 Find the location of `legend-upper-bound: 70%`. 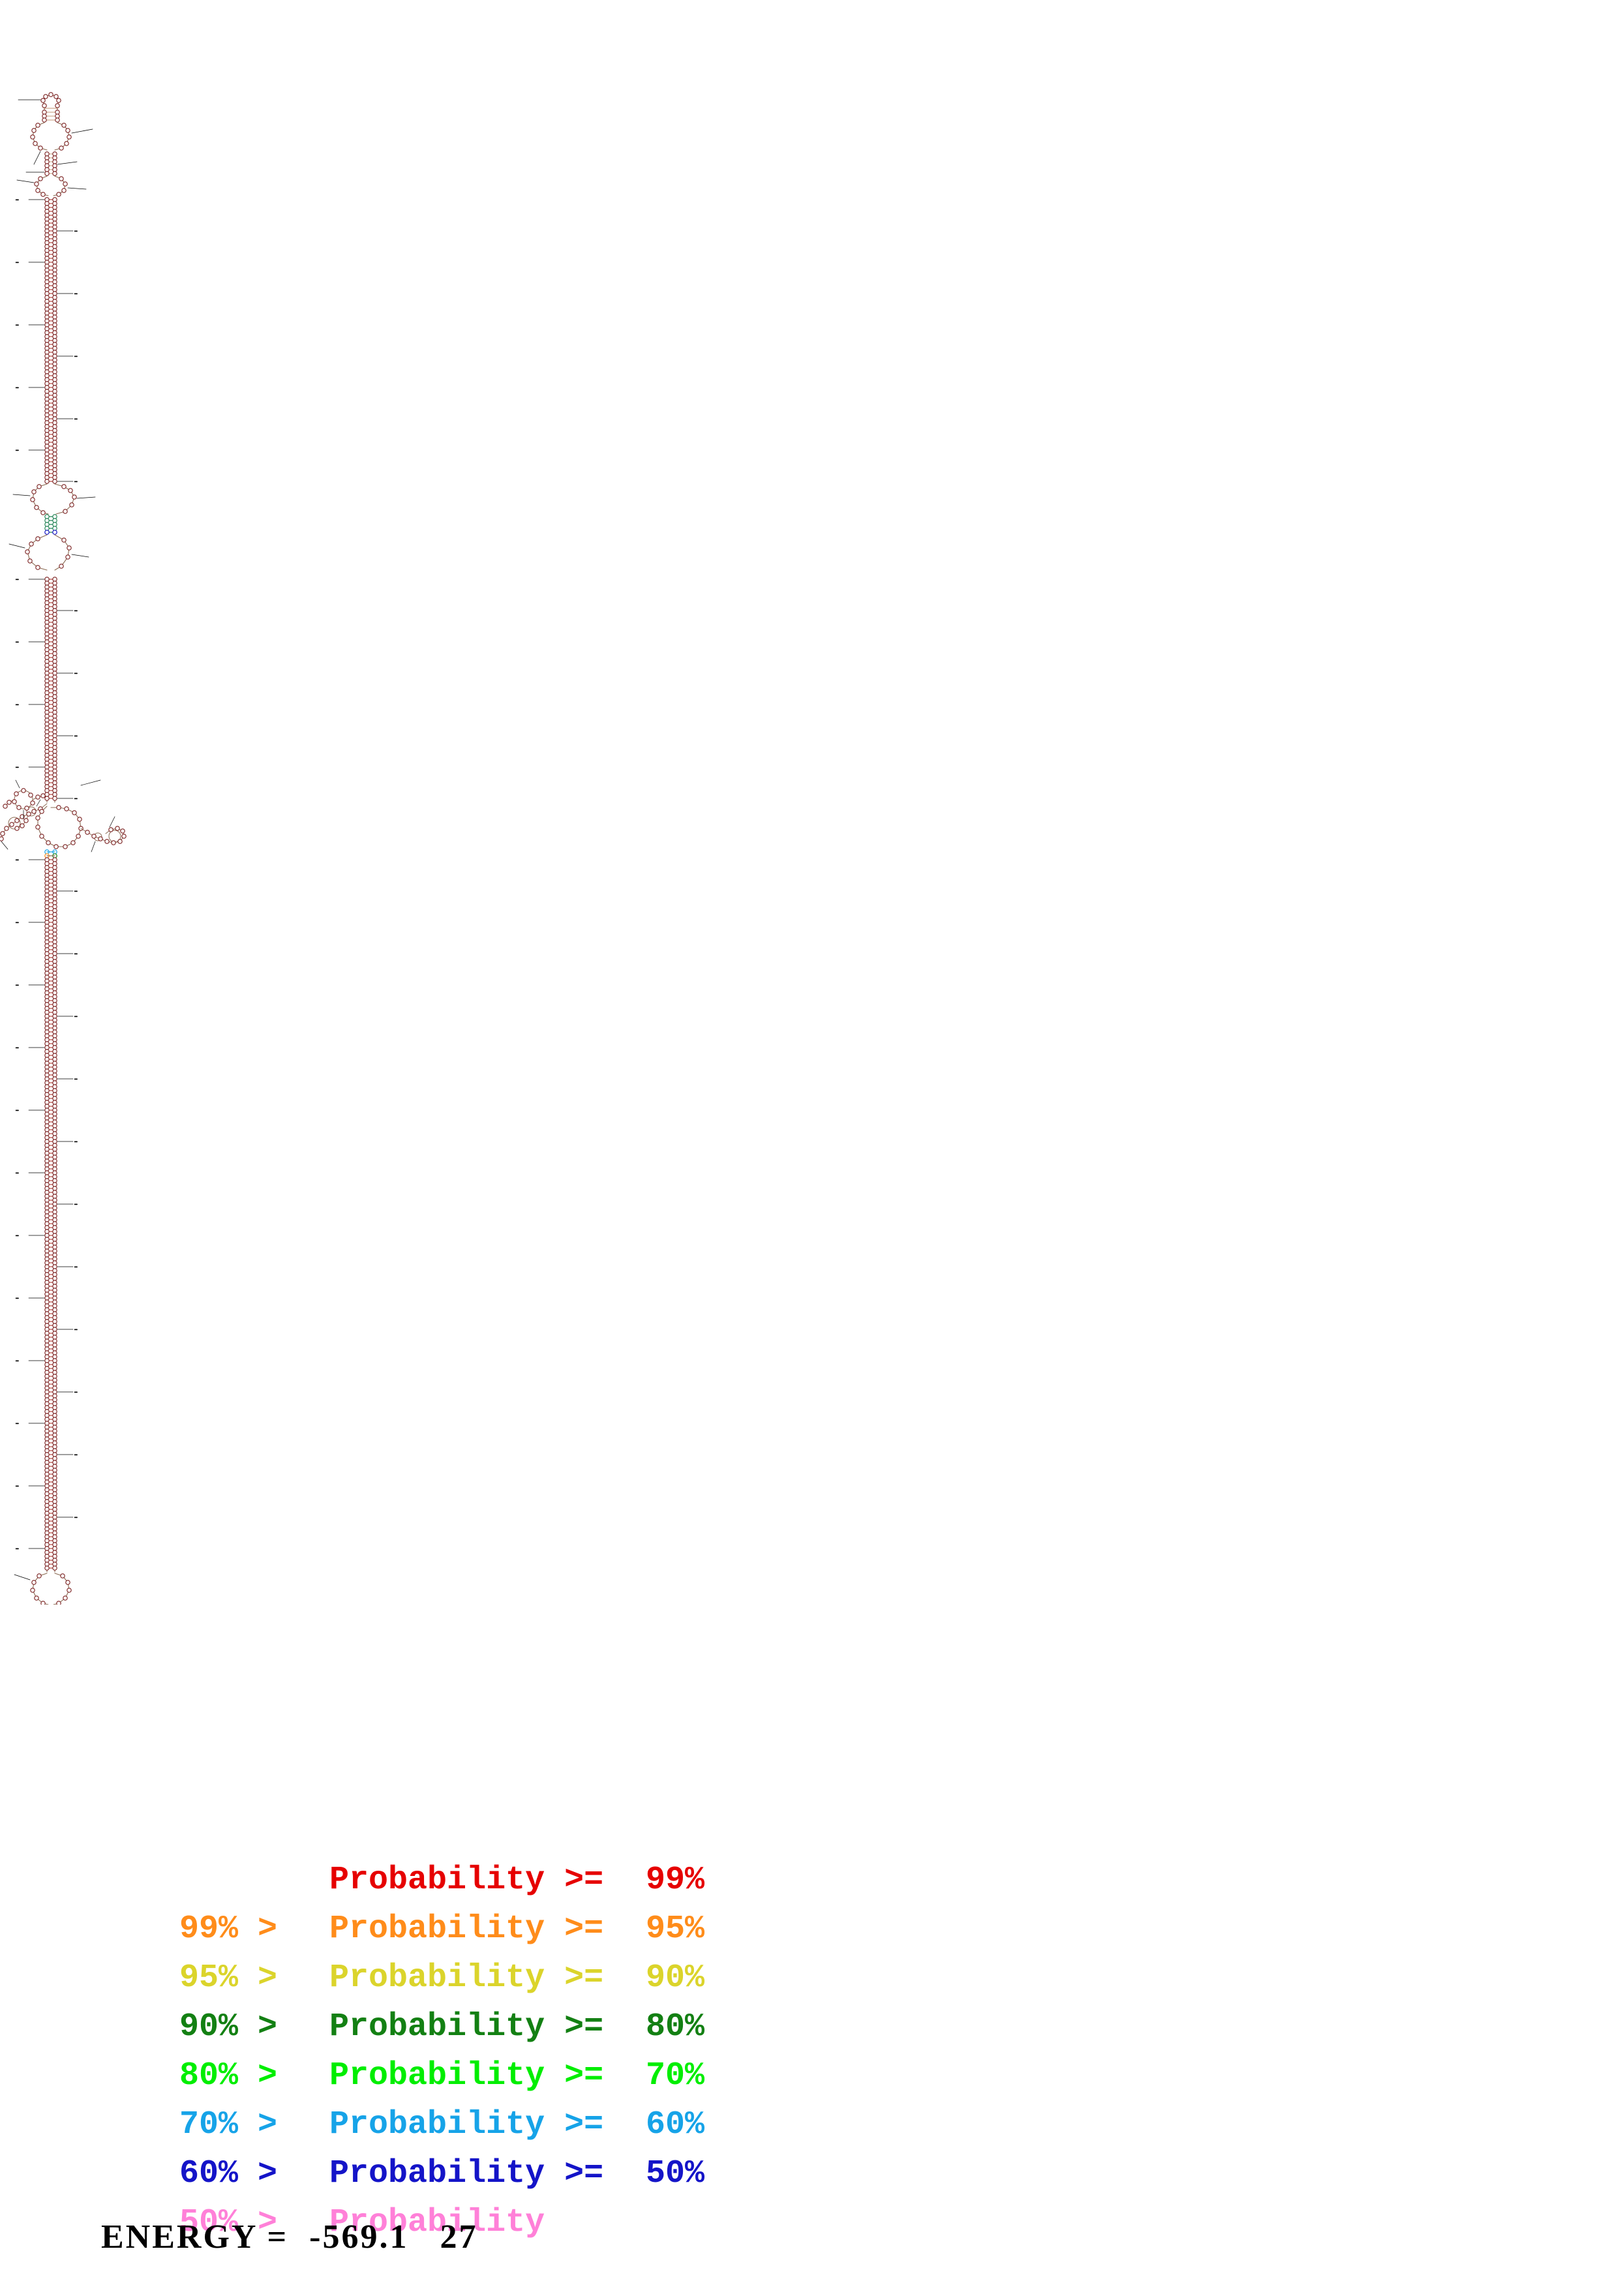

legend-upper-bound: 70% is located at coordinates (675, 2075).